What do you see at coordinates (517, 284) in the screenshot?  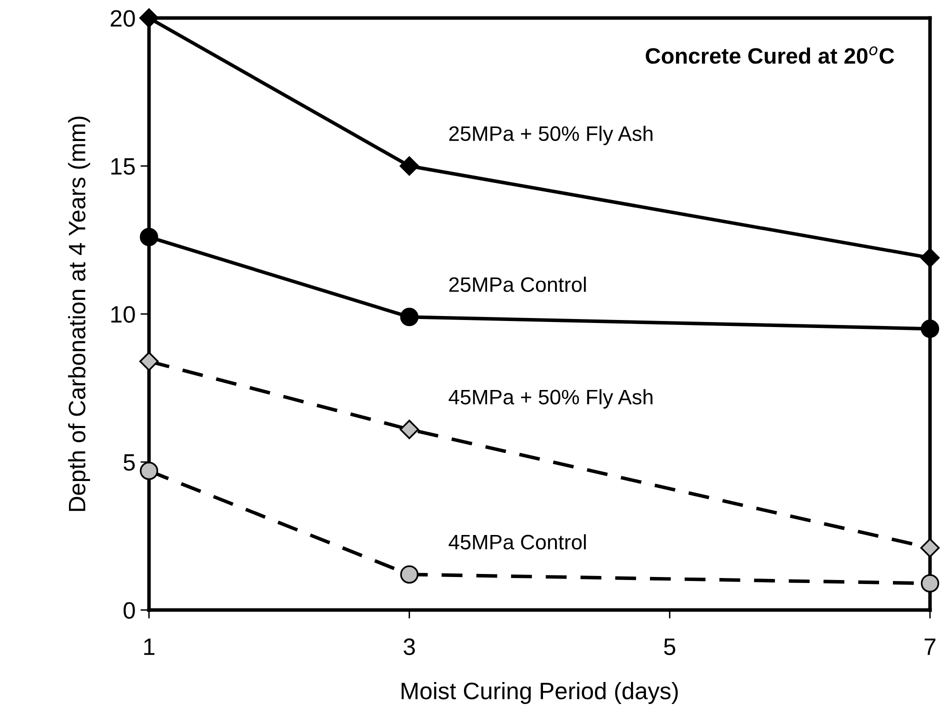 I see `series-label: 25MPa Control` at bounding box center [517, 284].